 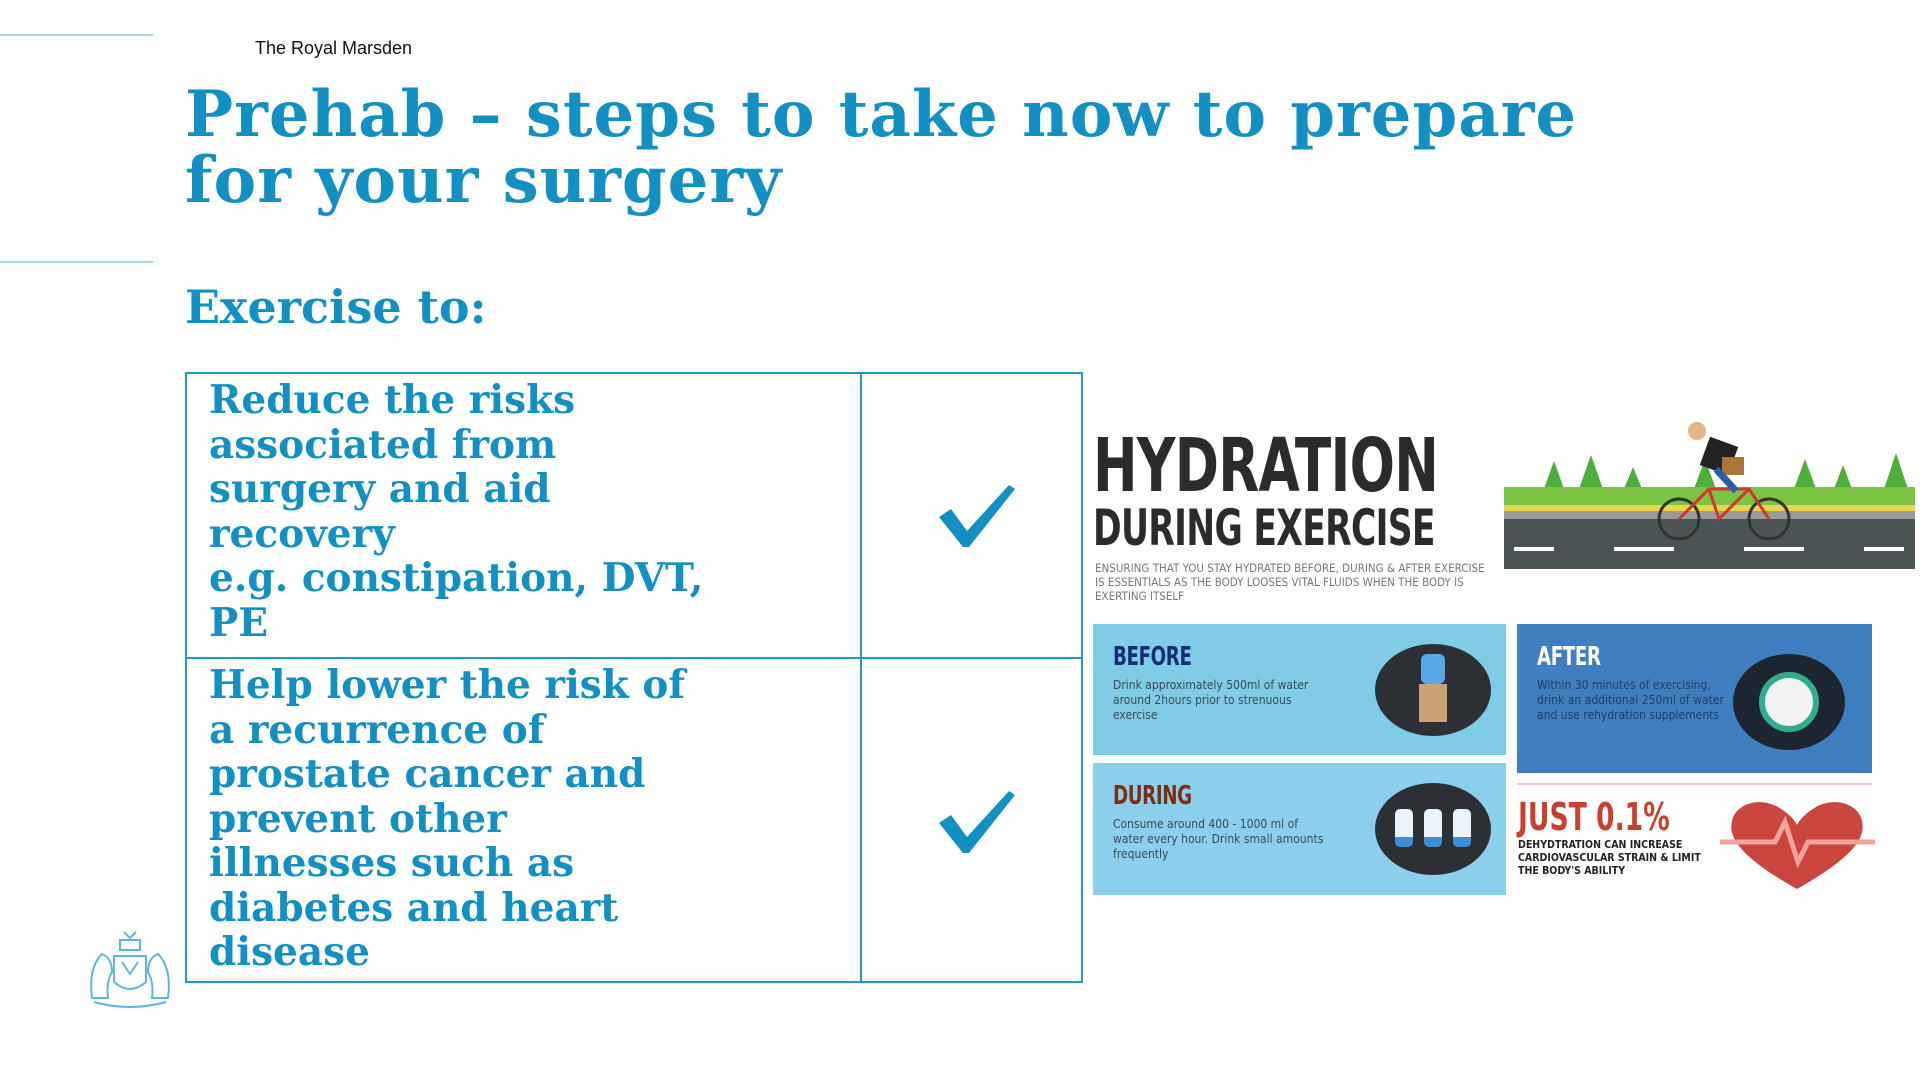 What do you see at coordinates (1433, 690) in the screenshot?
I see `water-cooler-icon` at bounding box center [1433, 690].